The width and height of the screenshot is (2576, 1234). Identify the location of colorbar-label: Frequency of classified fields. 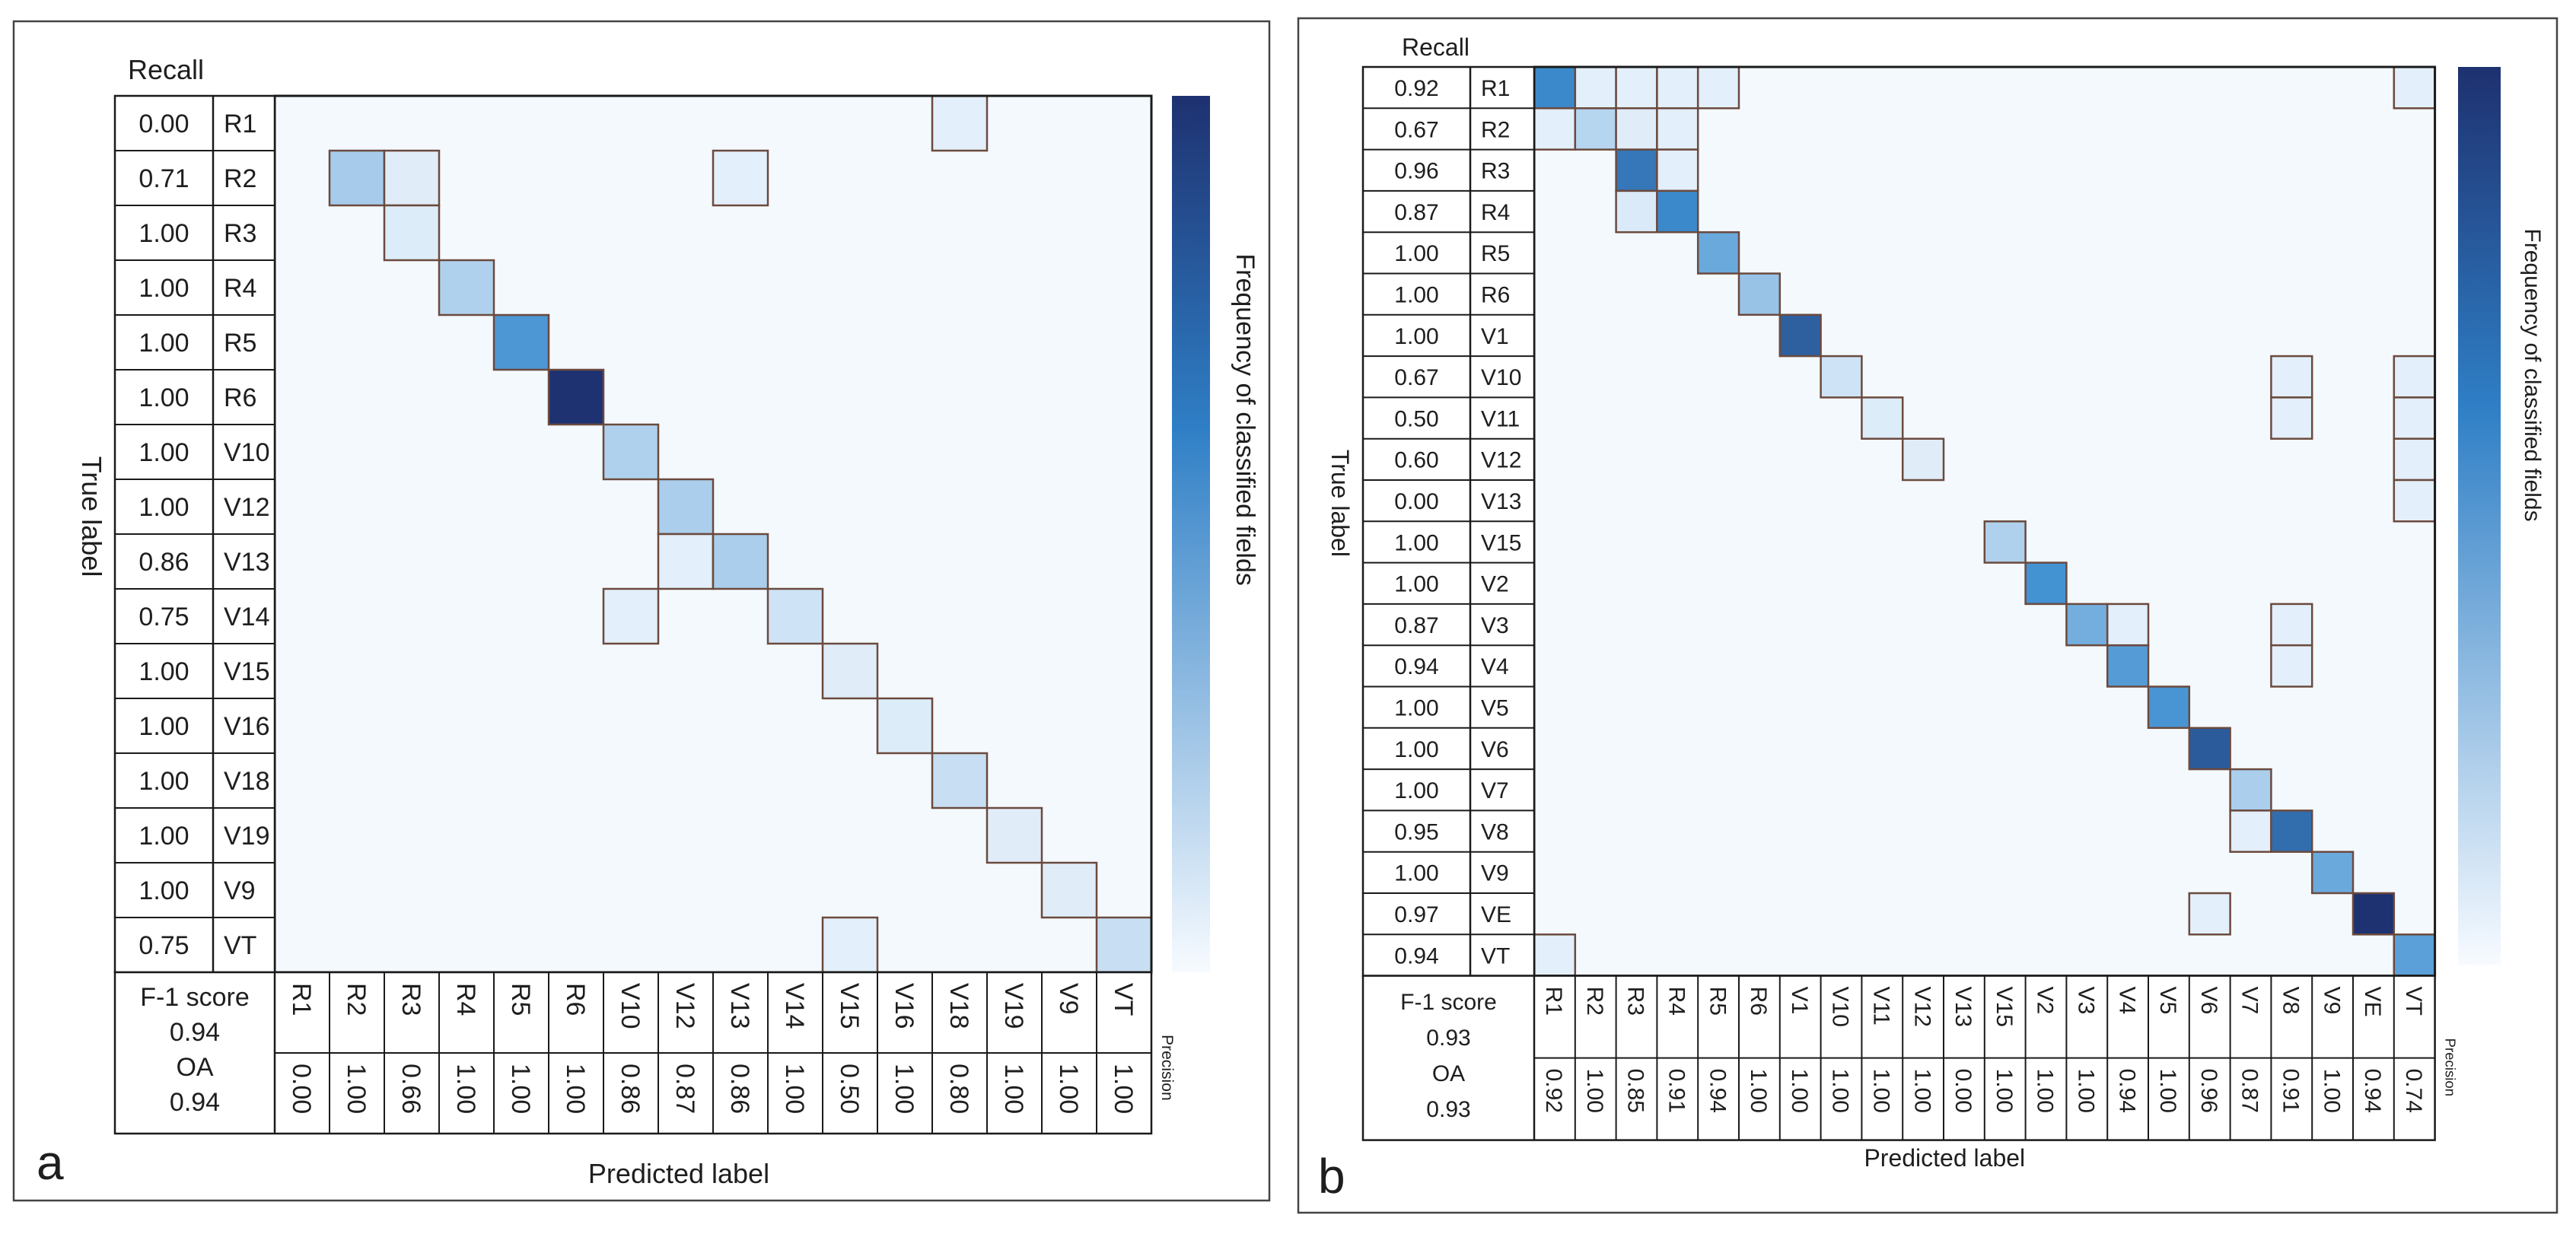
(2532, 374).